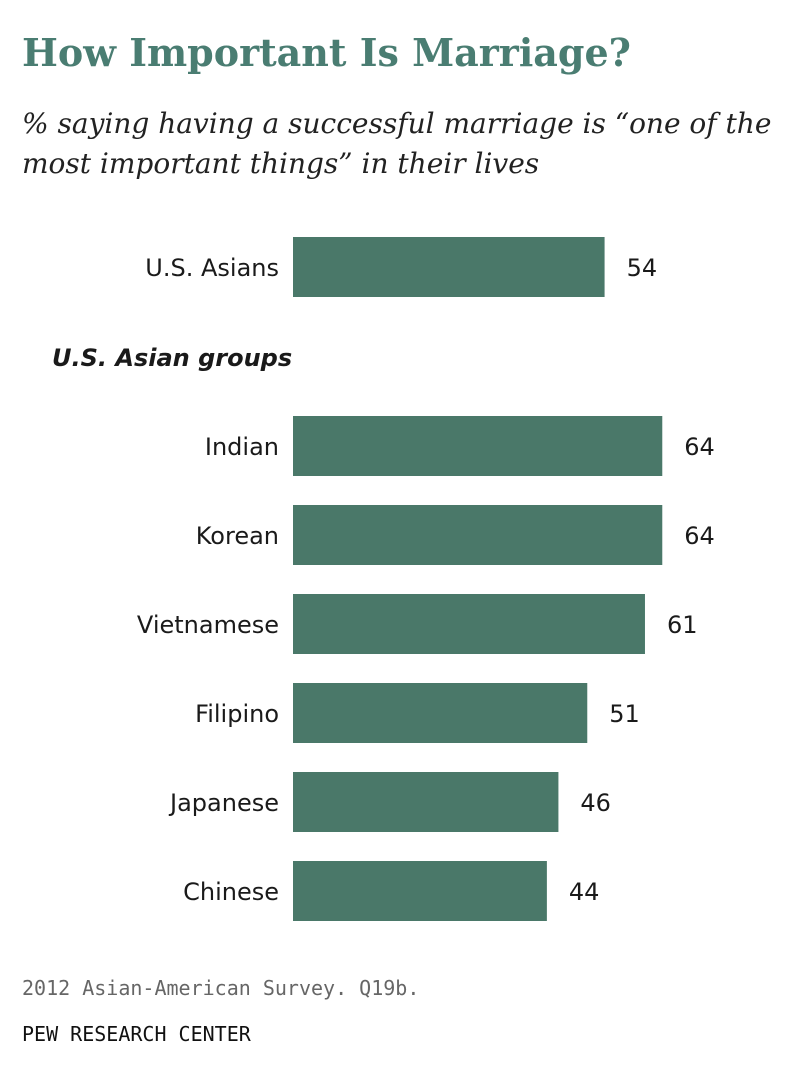  I want to click on category-label-chinese: Chinese, so click(231, 892).